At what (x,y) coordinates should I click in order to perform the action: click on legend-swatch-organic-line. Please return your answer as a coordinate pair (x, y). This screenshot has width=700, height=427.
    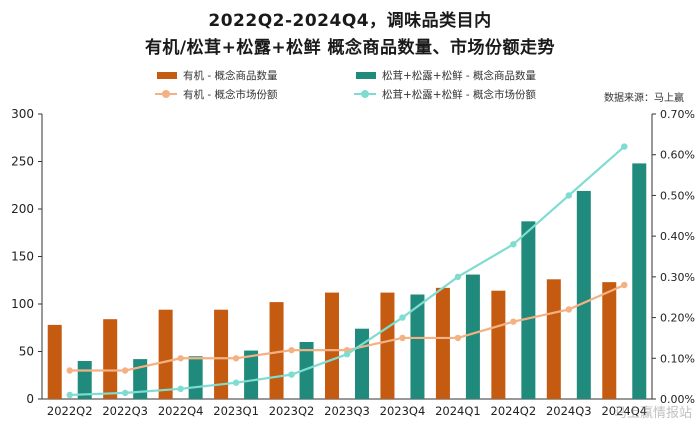
    Looking at the image, I should click on (166, 94).